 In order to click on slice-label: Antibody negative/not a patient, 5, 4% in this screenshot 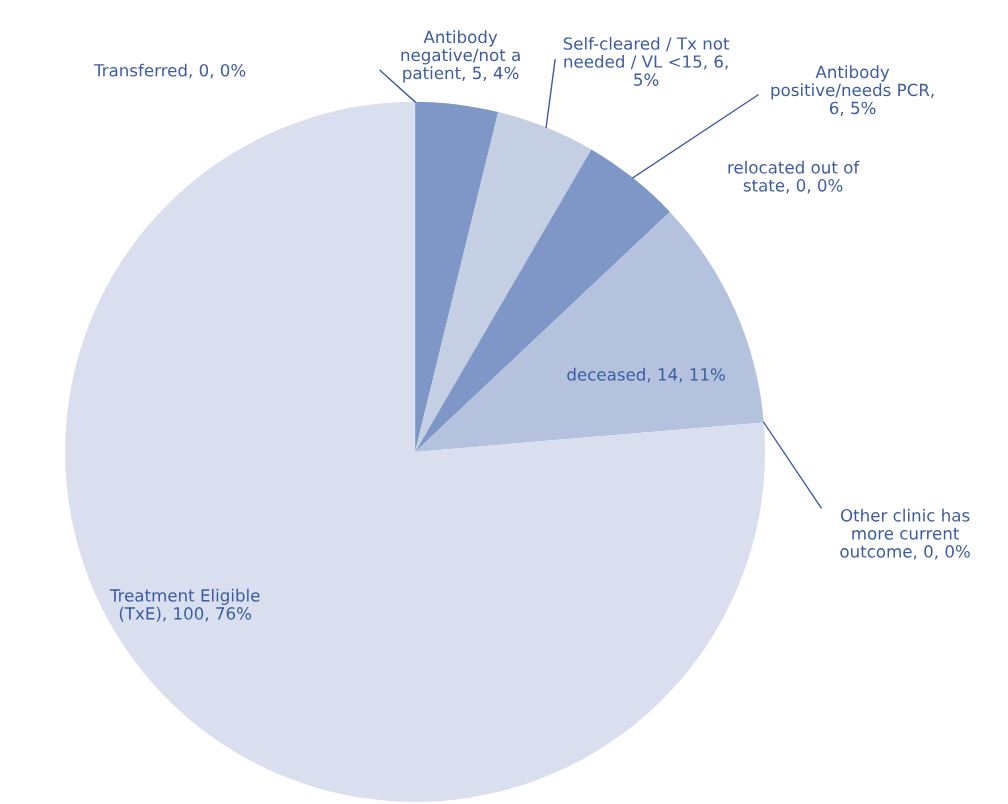, I will do `click(460, 56)`.